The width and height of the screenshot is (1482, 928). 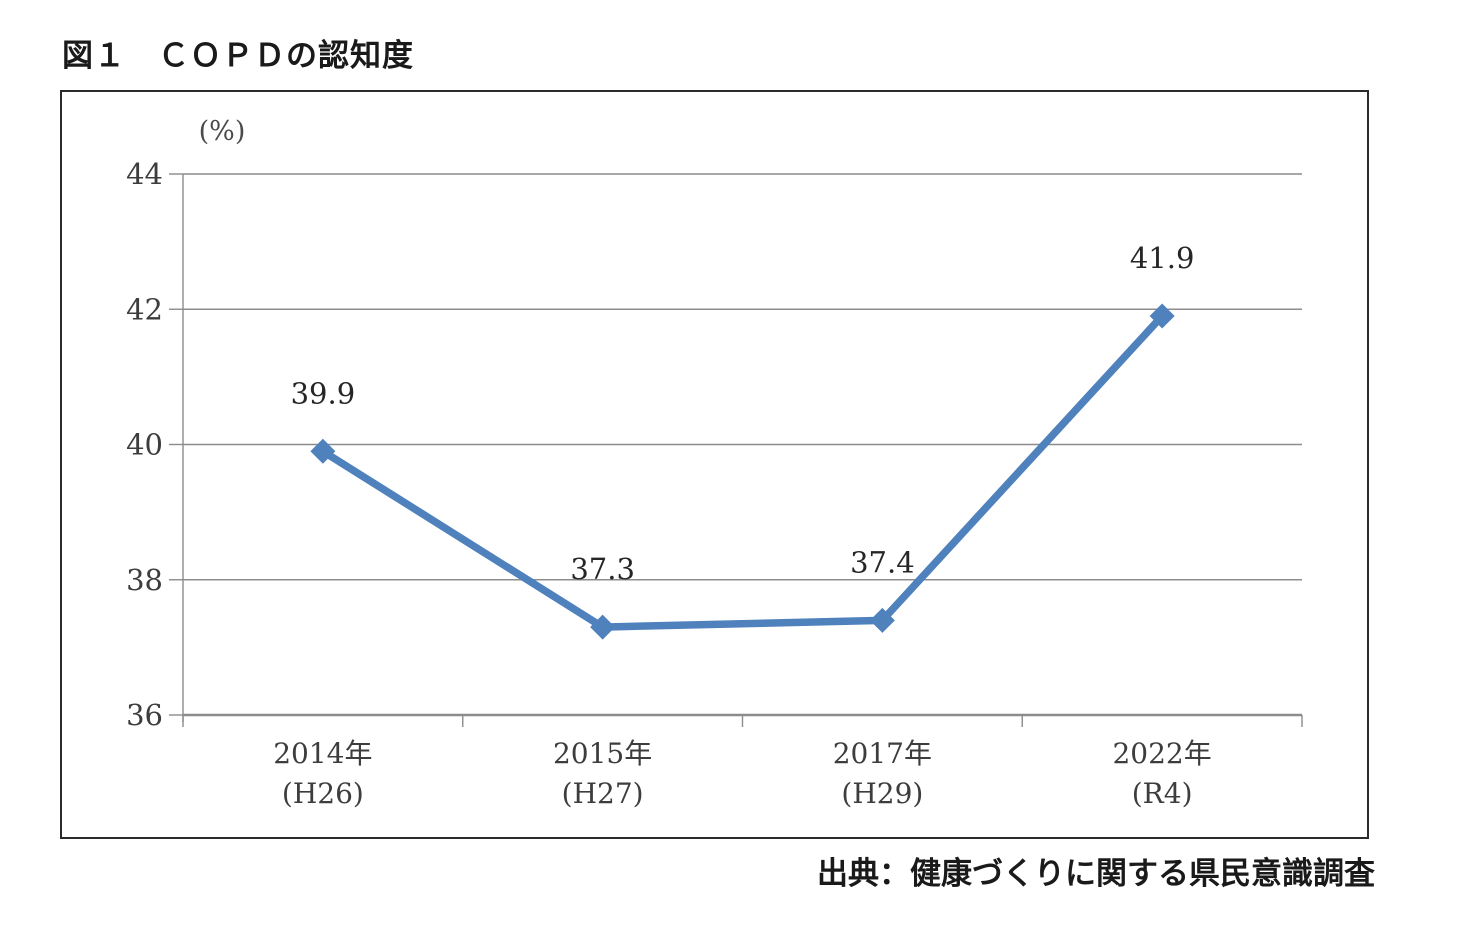 I want to click on y-tick-label: 44, so click(x=144, y=174).